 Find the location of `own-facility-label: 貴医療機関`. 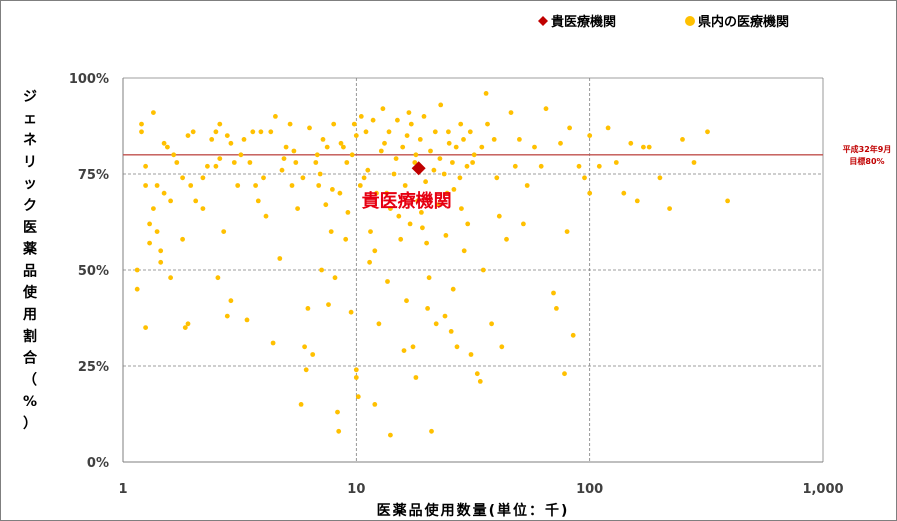

own-facility-label: 貴医療機関 is located at coordinates (407, 201).